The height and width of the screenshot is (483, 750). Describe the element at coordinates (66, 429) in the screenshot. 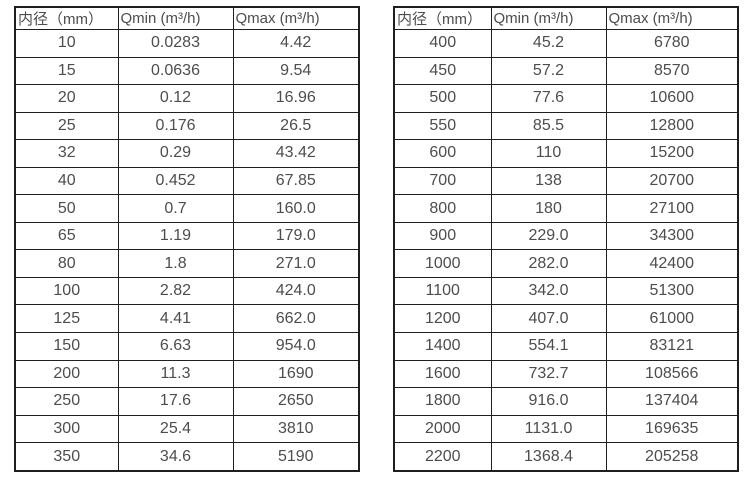

I see `table-cell: 300` at that location.